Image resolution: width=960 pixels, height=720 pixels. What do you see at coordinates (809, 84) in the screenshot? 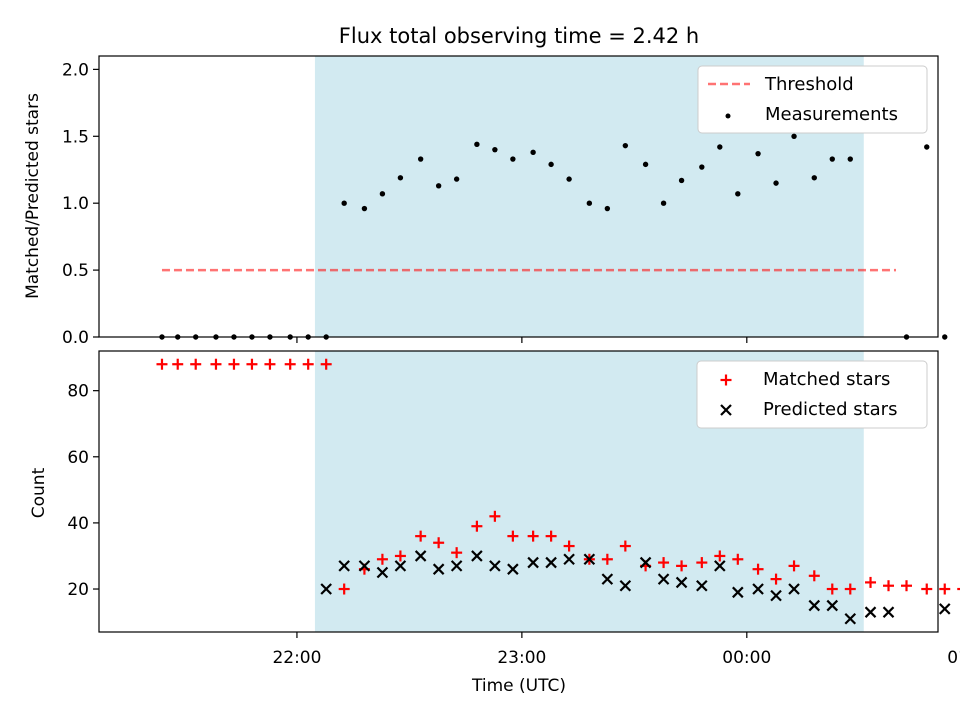
I see `legend-threshold-label: Threshold` at bounding box center [809, 84].